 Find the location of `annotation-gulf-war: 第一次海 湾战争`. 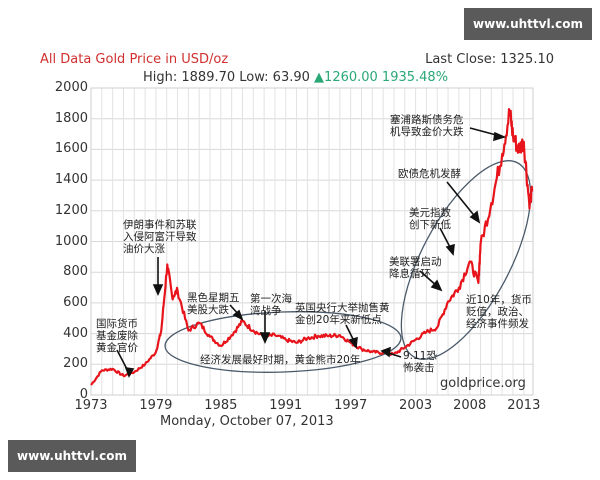

annotation-gulf-war: 第一次海 湾战争 is located at coordinates (271, 305).